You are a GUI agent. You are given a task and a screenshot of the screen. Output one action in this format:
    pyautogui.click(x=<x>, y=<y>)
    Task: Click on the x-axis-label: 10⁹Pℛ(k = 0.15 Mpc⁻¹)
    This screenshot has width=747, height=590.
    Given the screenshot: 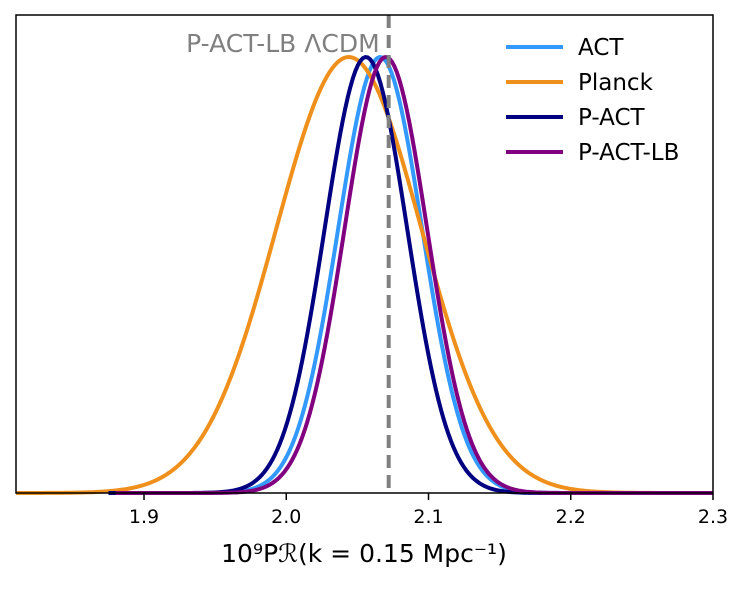 What is the action you would take?
    pyautogui.click(x=364, y=553)
    